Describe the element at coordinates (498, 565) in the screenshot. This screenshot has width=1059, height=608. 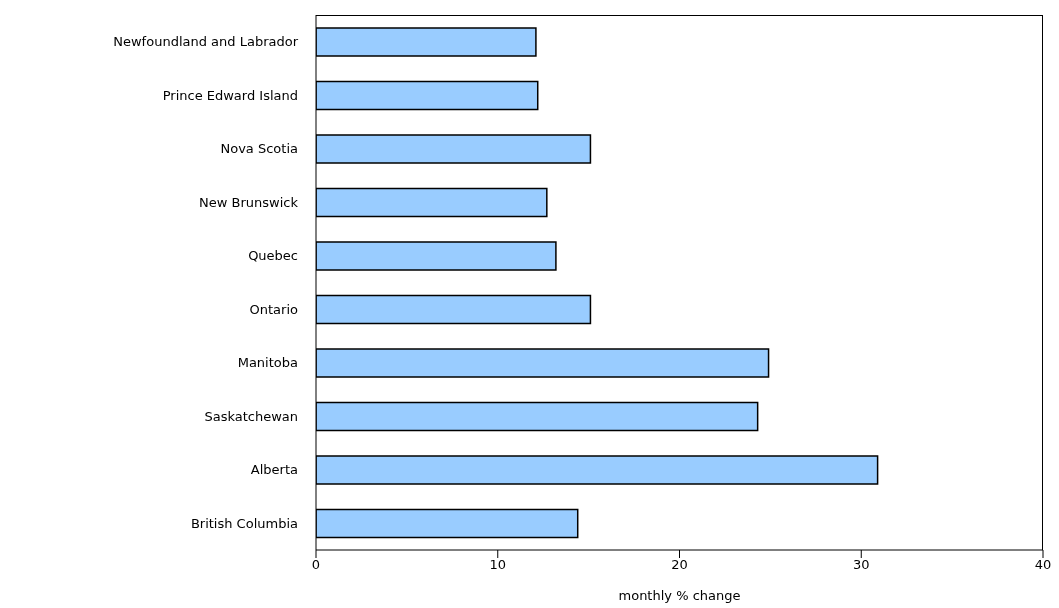
I see `x-tick-label: 10` at that location.